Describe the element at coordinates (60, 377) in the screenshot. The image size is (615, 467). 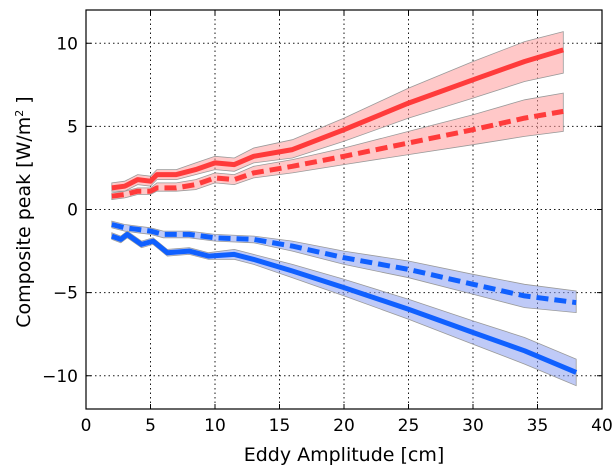
I see `y-tick-label: −10` at that location.